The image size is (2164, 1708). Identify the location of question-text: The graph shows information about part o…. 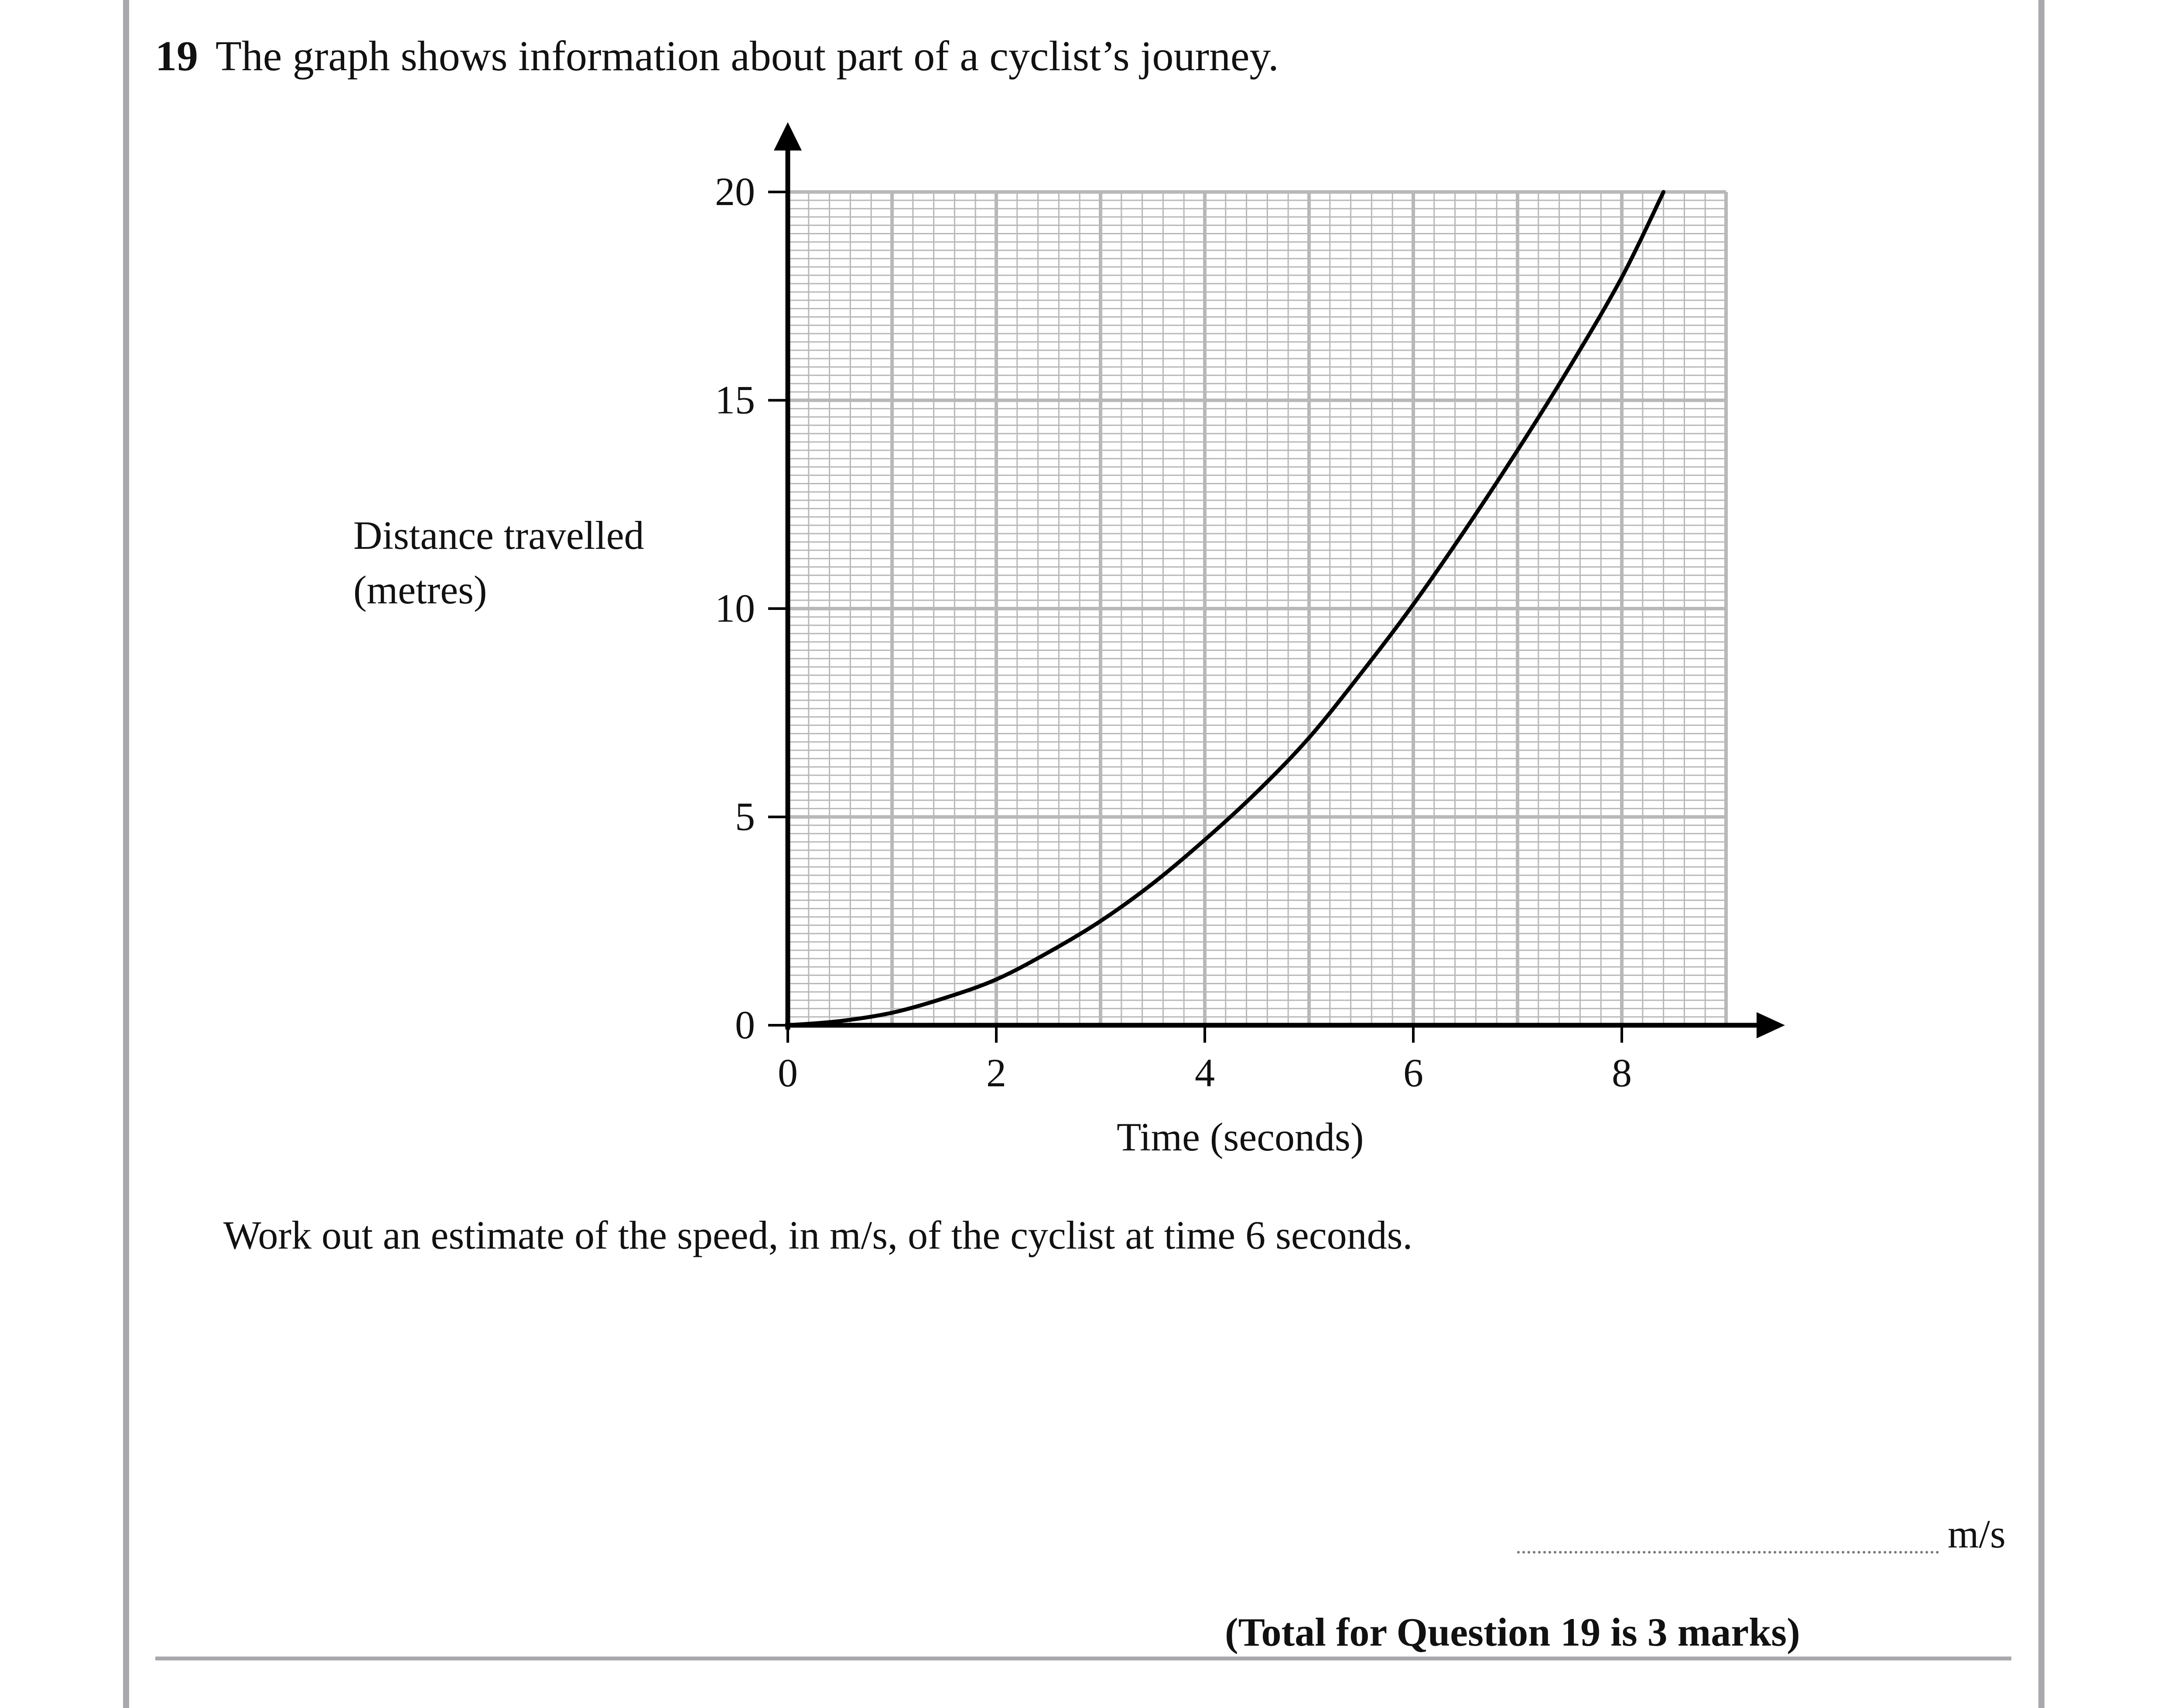
(747, 56).